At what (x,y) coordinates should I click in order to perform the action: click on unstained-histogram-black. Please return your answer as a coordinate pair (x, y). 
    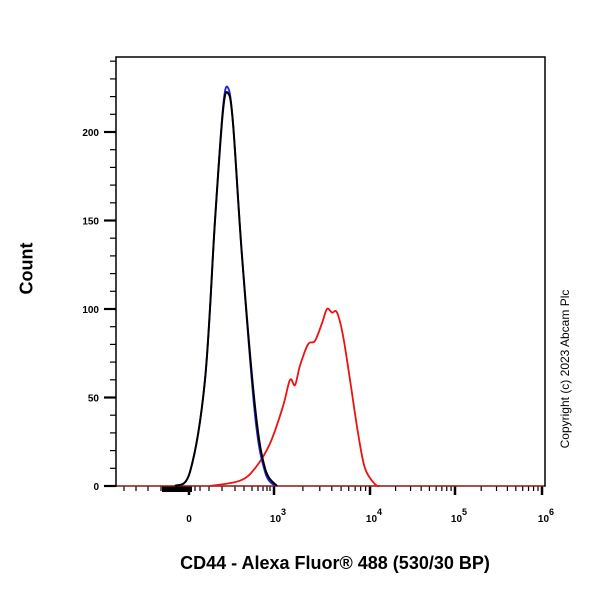
    Looking at the image, I should click on (226, 288).